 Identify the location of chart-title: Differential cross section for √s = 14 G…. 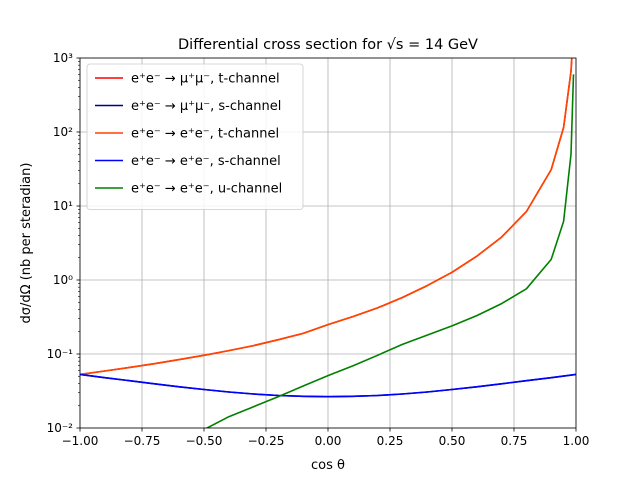
(328, 45).